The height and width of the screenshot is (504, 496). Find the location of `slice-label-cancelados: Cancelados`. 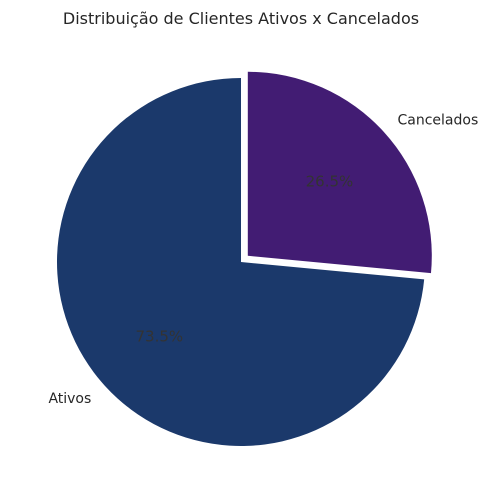

slice-label-cancelados: Cancelados is located at coordinates (438, 121).